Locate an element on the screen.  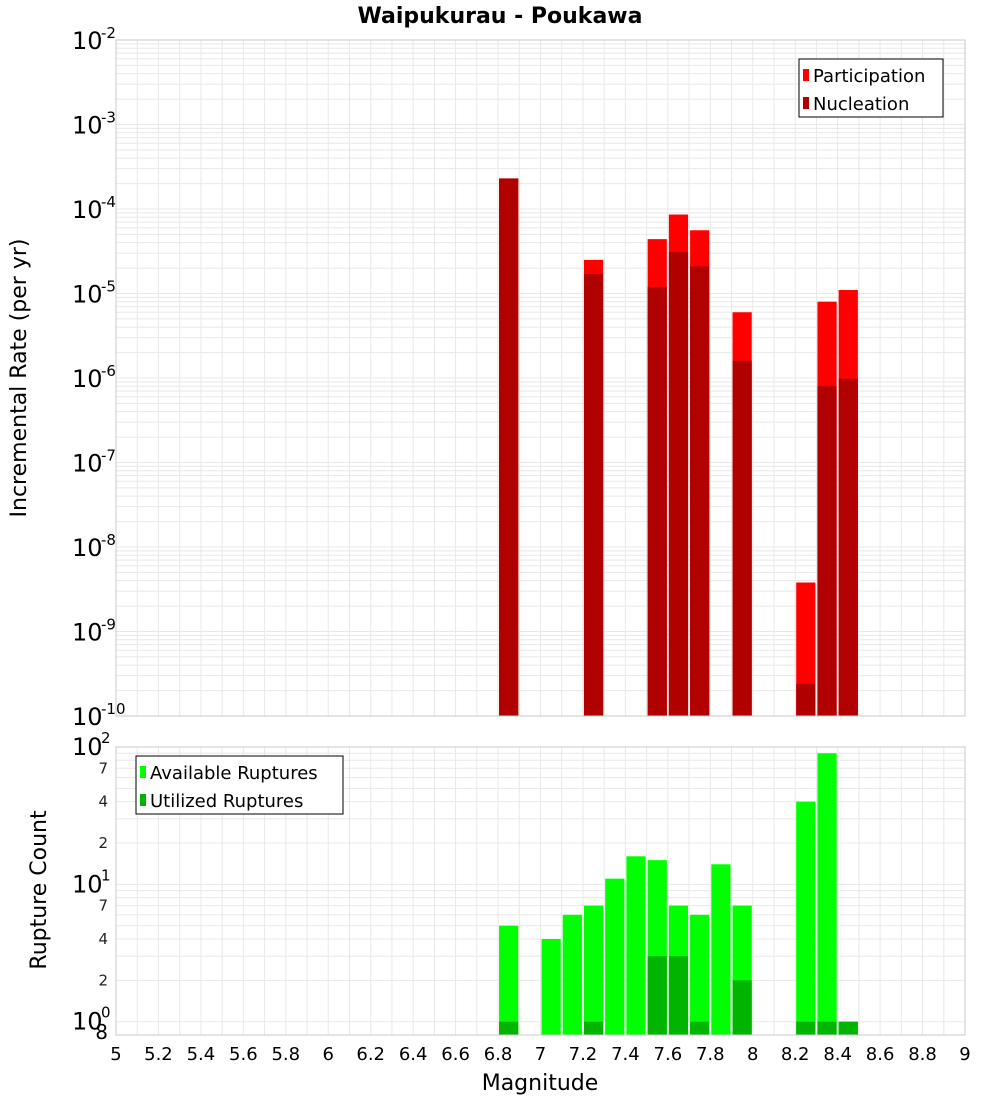
legend-label-participation: Participation is located at coordinates (869, 76).